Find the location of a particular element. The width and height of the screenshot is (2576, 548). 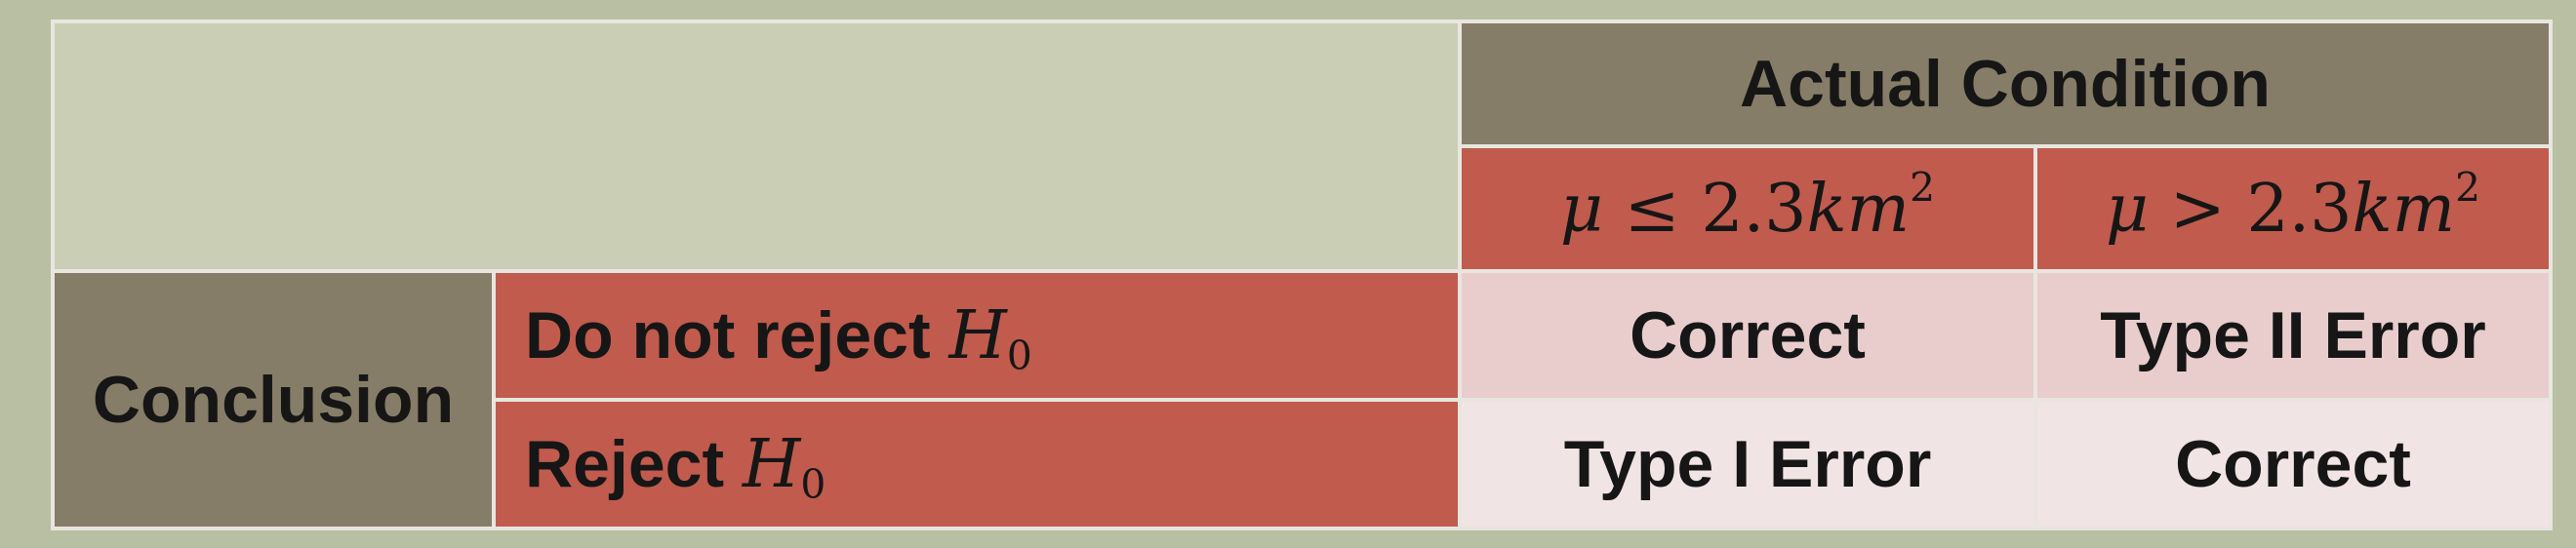

row-do-not-reject-hypothesis: H0 is located at coordinates (990, 337).